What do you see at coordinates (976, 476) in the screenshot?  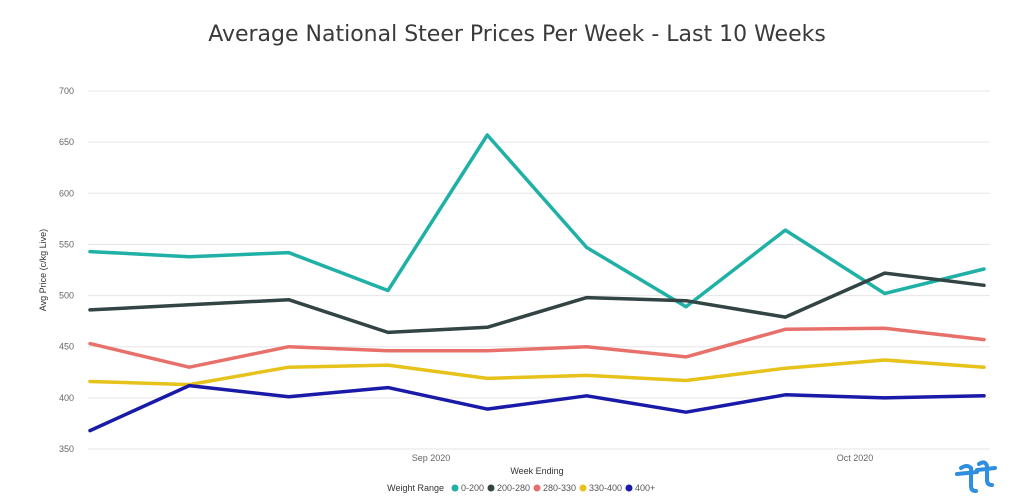 I see `brand-logo-icon` at bounding box center [976, 476].